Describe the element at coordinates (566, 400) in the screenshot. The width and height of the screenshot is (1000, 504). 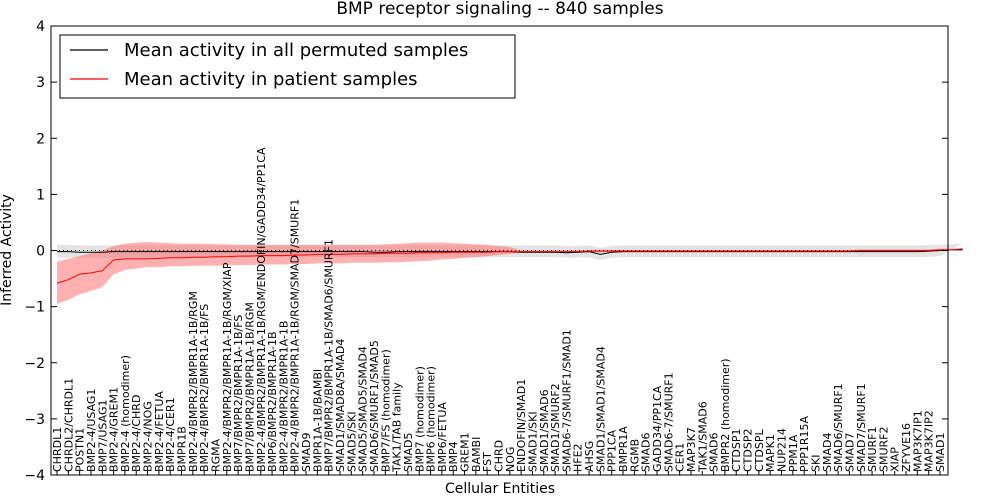
I see `x-tick-label: SMAD6-7/SMURF1/SMAD1` at that location.